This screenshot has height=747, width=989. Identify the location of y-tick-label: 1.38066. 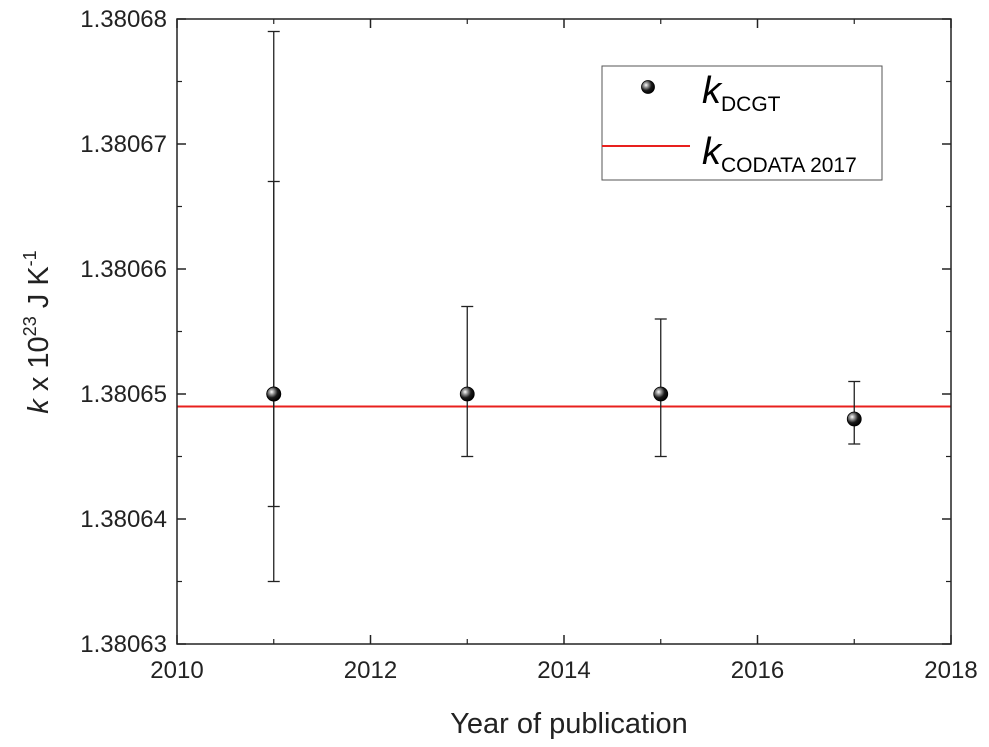
(123, 269).